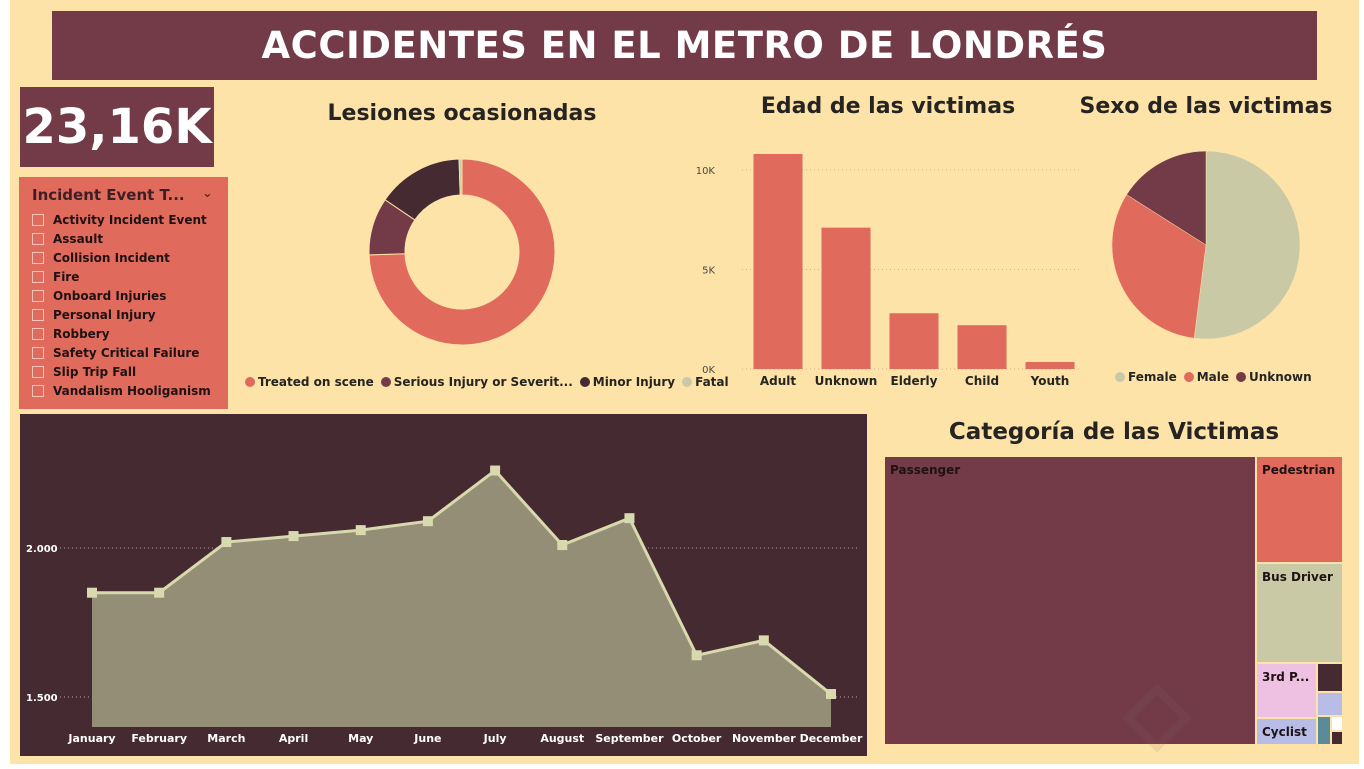 The image size is (1364, 769). I want to click on slicer-item: Onboard Injuries, so click(121, 295).